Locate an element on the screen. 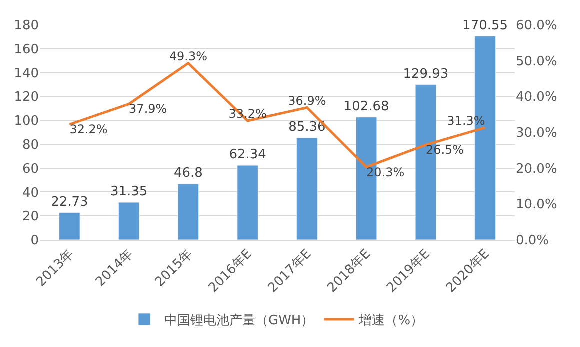  data-label: 36.9% is located at coordinates (307, 101).